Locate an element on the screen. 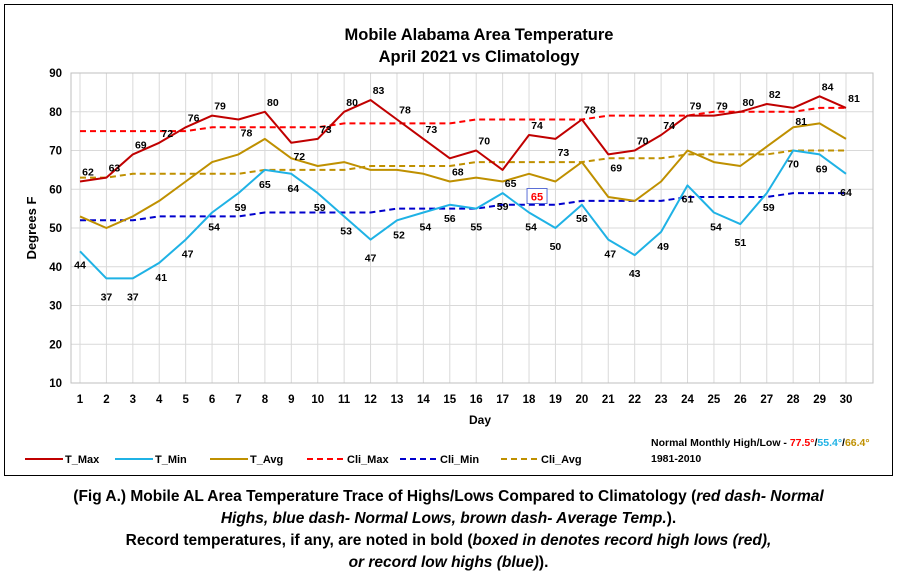 This screenshot has width=897, height=580. x-tick-label: 30 is located at coordinates (846, 400).